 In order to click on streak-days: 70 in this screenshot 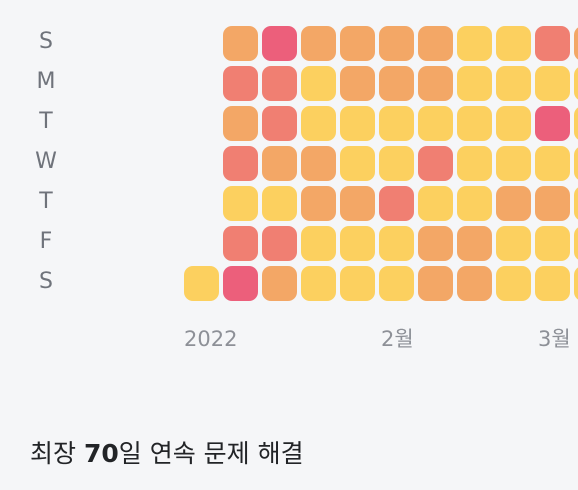, I will do `click(101, 453)`.